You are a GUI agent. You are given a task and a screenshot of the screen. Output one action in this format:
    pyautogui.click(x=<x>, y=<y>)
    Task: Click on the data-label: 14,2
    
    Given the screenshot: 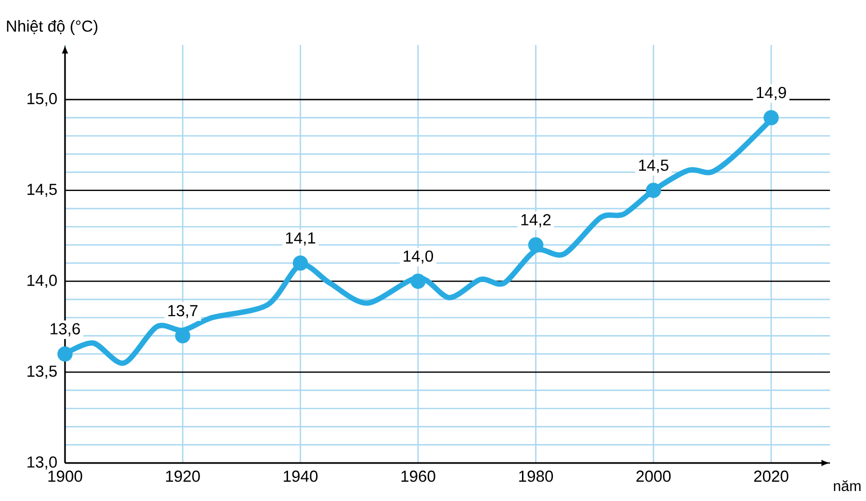 What is the action you would take?
    pyautogui.click(x=536, y=221)
    